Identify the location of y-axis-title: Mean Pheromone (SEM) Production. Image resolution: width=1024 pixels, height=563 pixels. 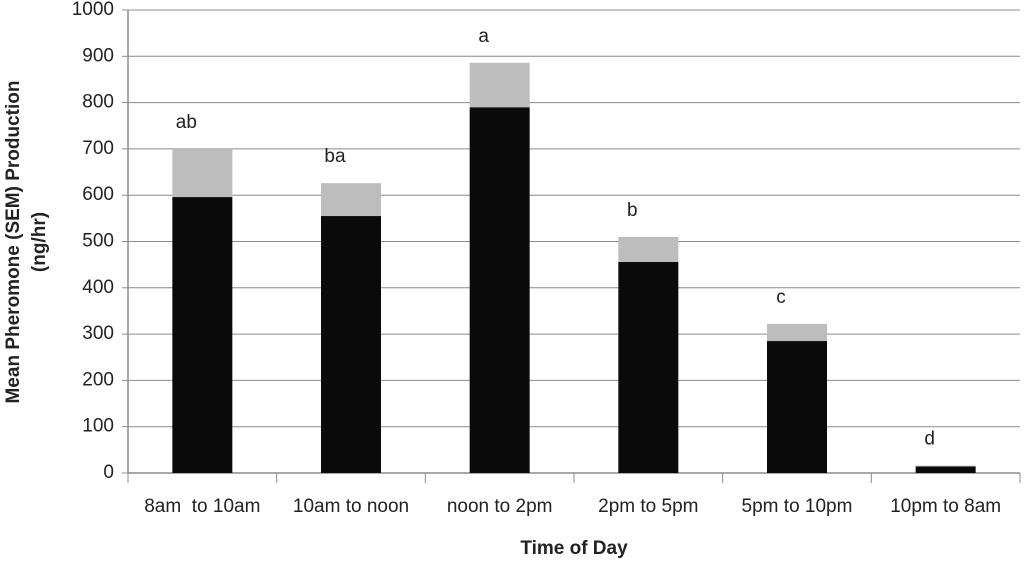
(13, 241).